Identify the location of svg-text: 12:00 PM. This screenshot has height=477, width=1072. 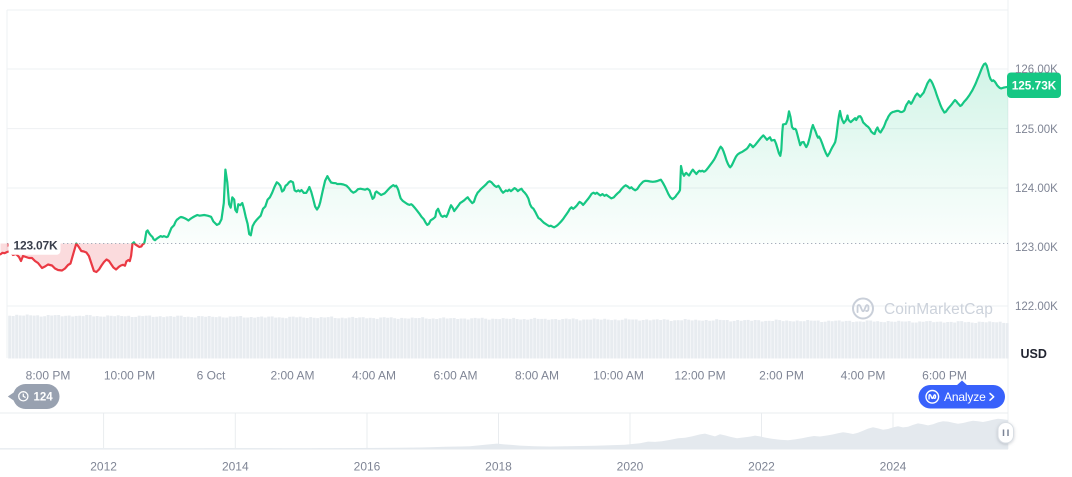
(699, 376).